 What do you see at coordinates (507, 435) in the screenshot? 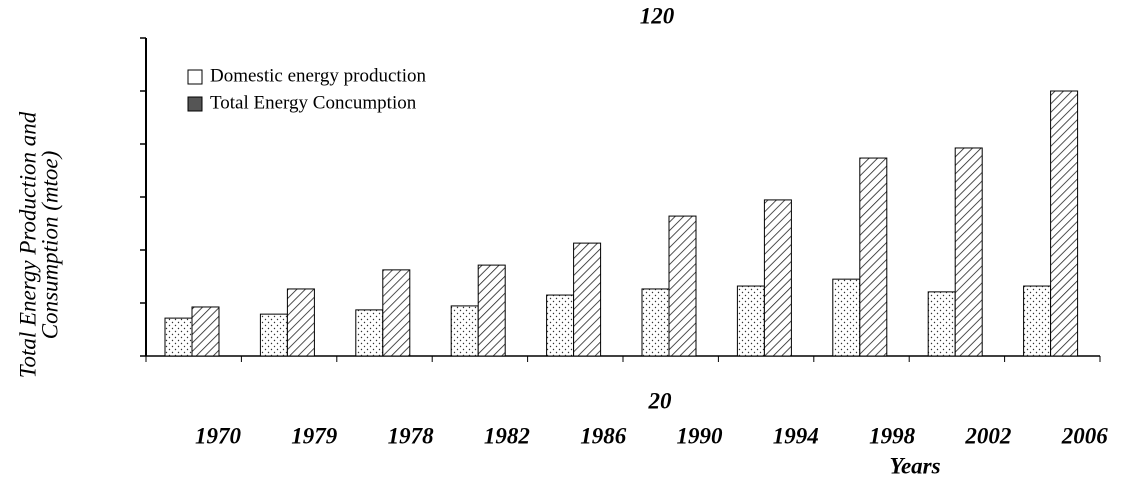
I see `x-tick-label: 1982` at bounding box center [507, 435].